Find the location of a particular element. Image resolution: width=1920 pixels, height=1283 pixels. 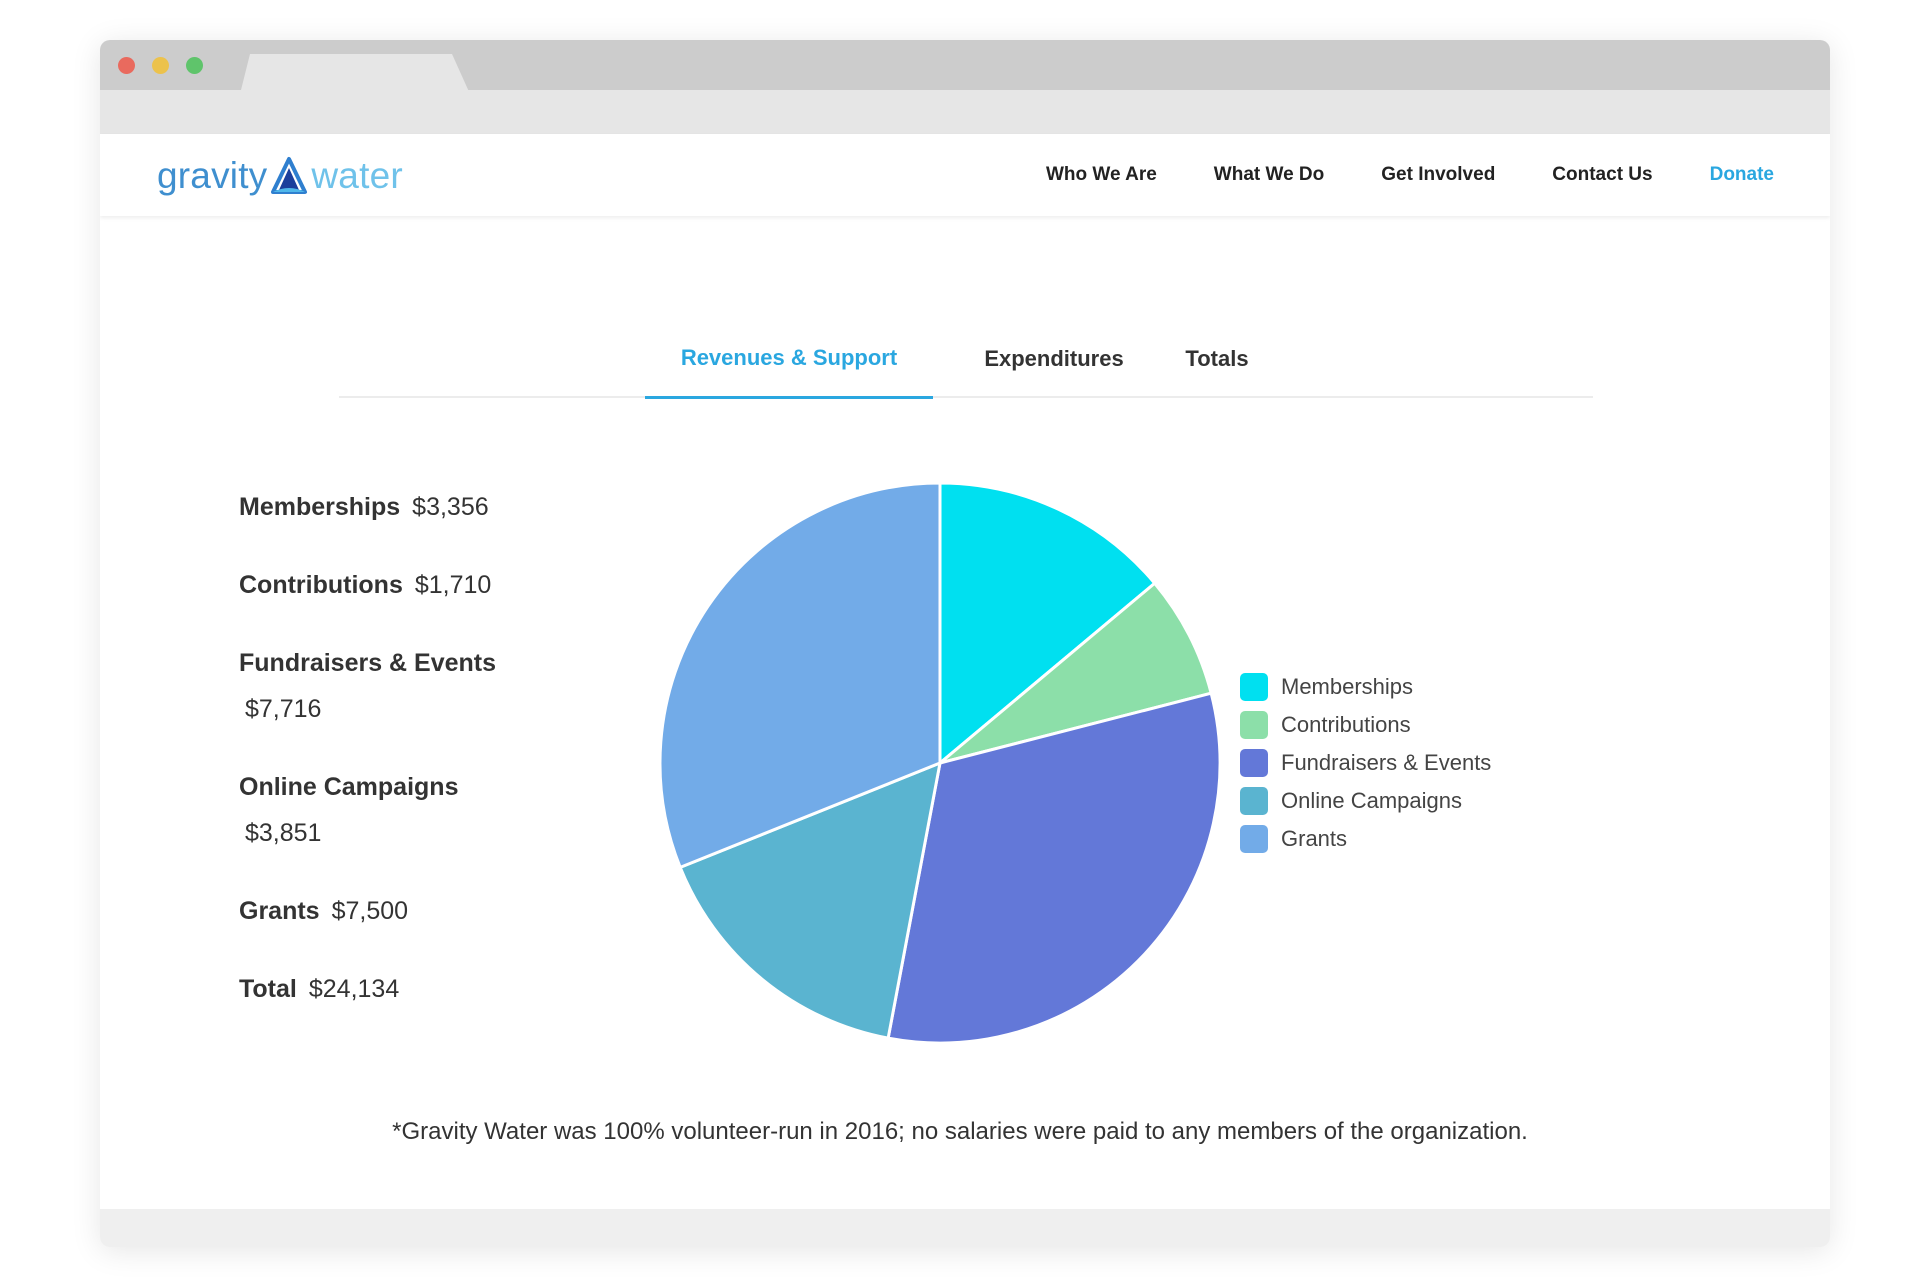

stat-memberships: Memberships $3,356 is located at coordinates (389, 507).